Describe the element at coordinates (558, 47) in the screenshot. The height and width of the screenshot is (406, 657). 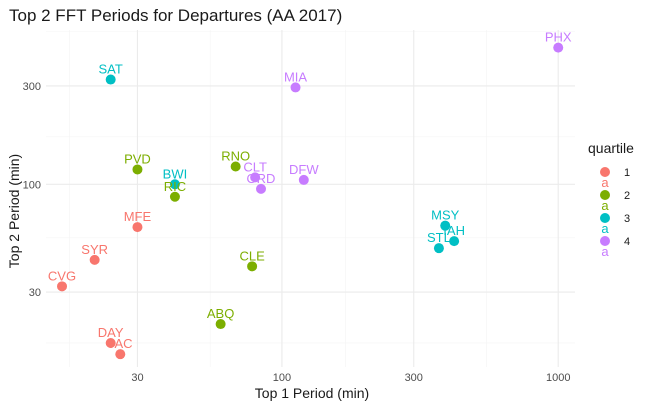
I see `data-point-phx` at that location.